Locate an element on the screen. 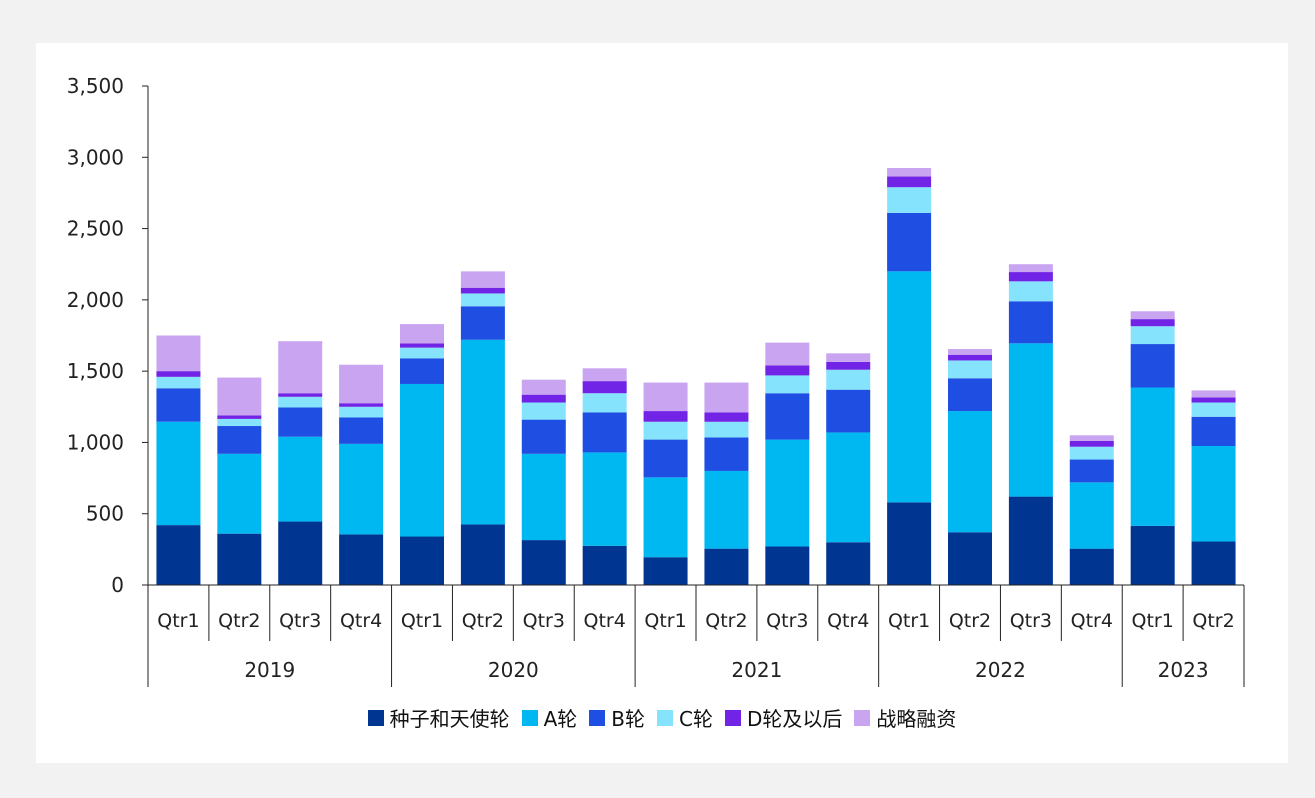 This screenshot has width=1315, height=798. x-tick-label-11: Qtr4 is located at coordinates (848, 621).